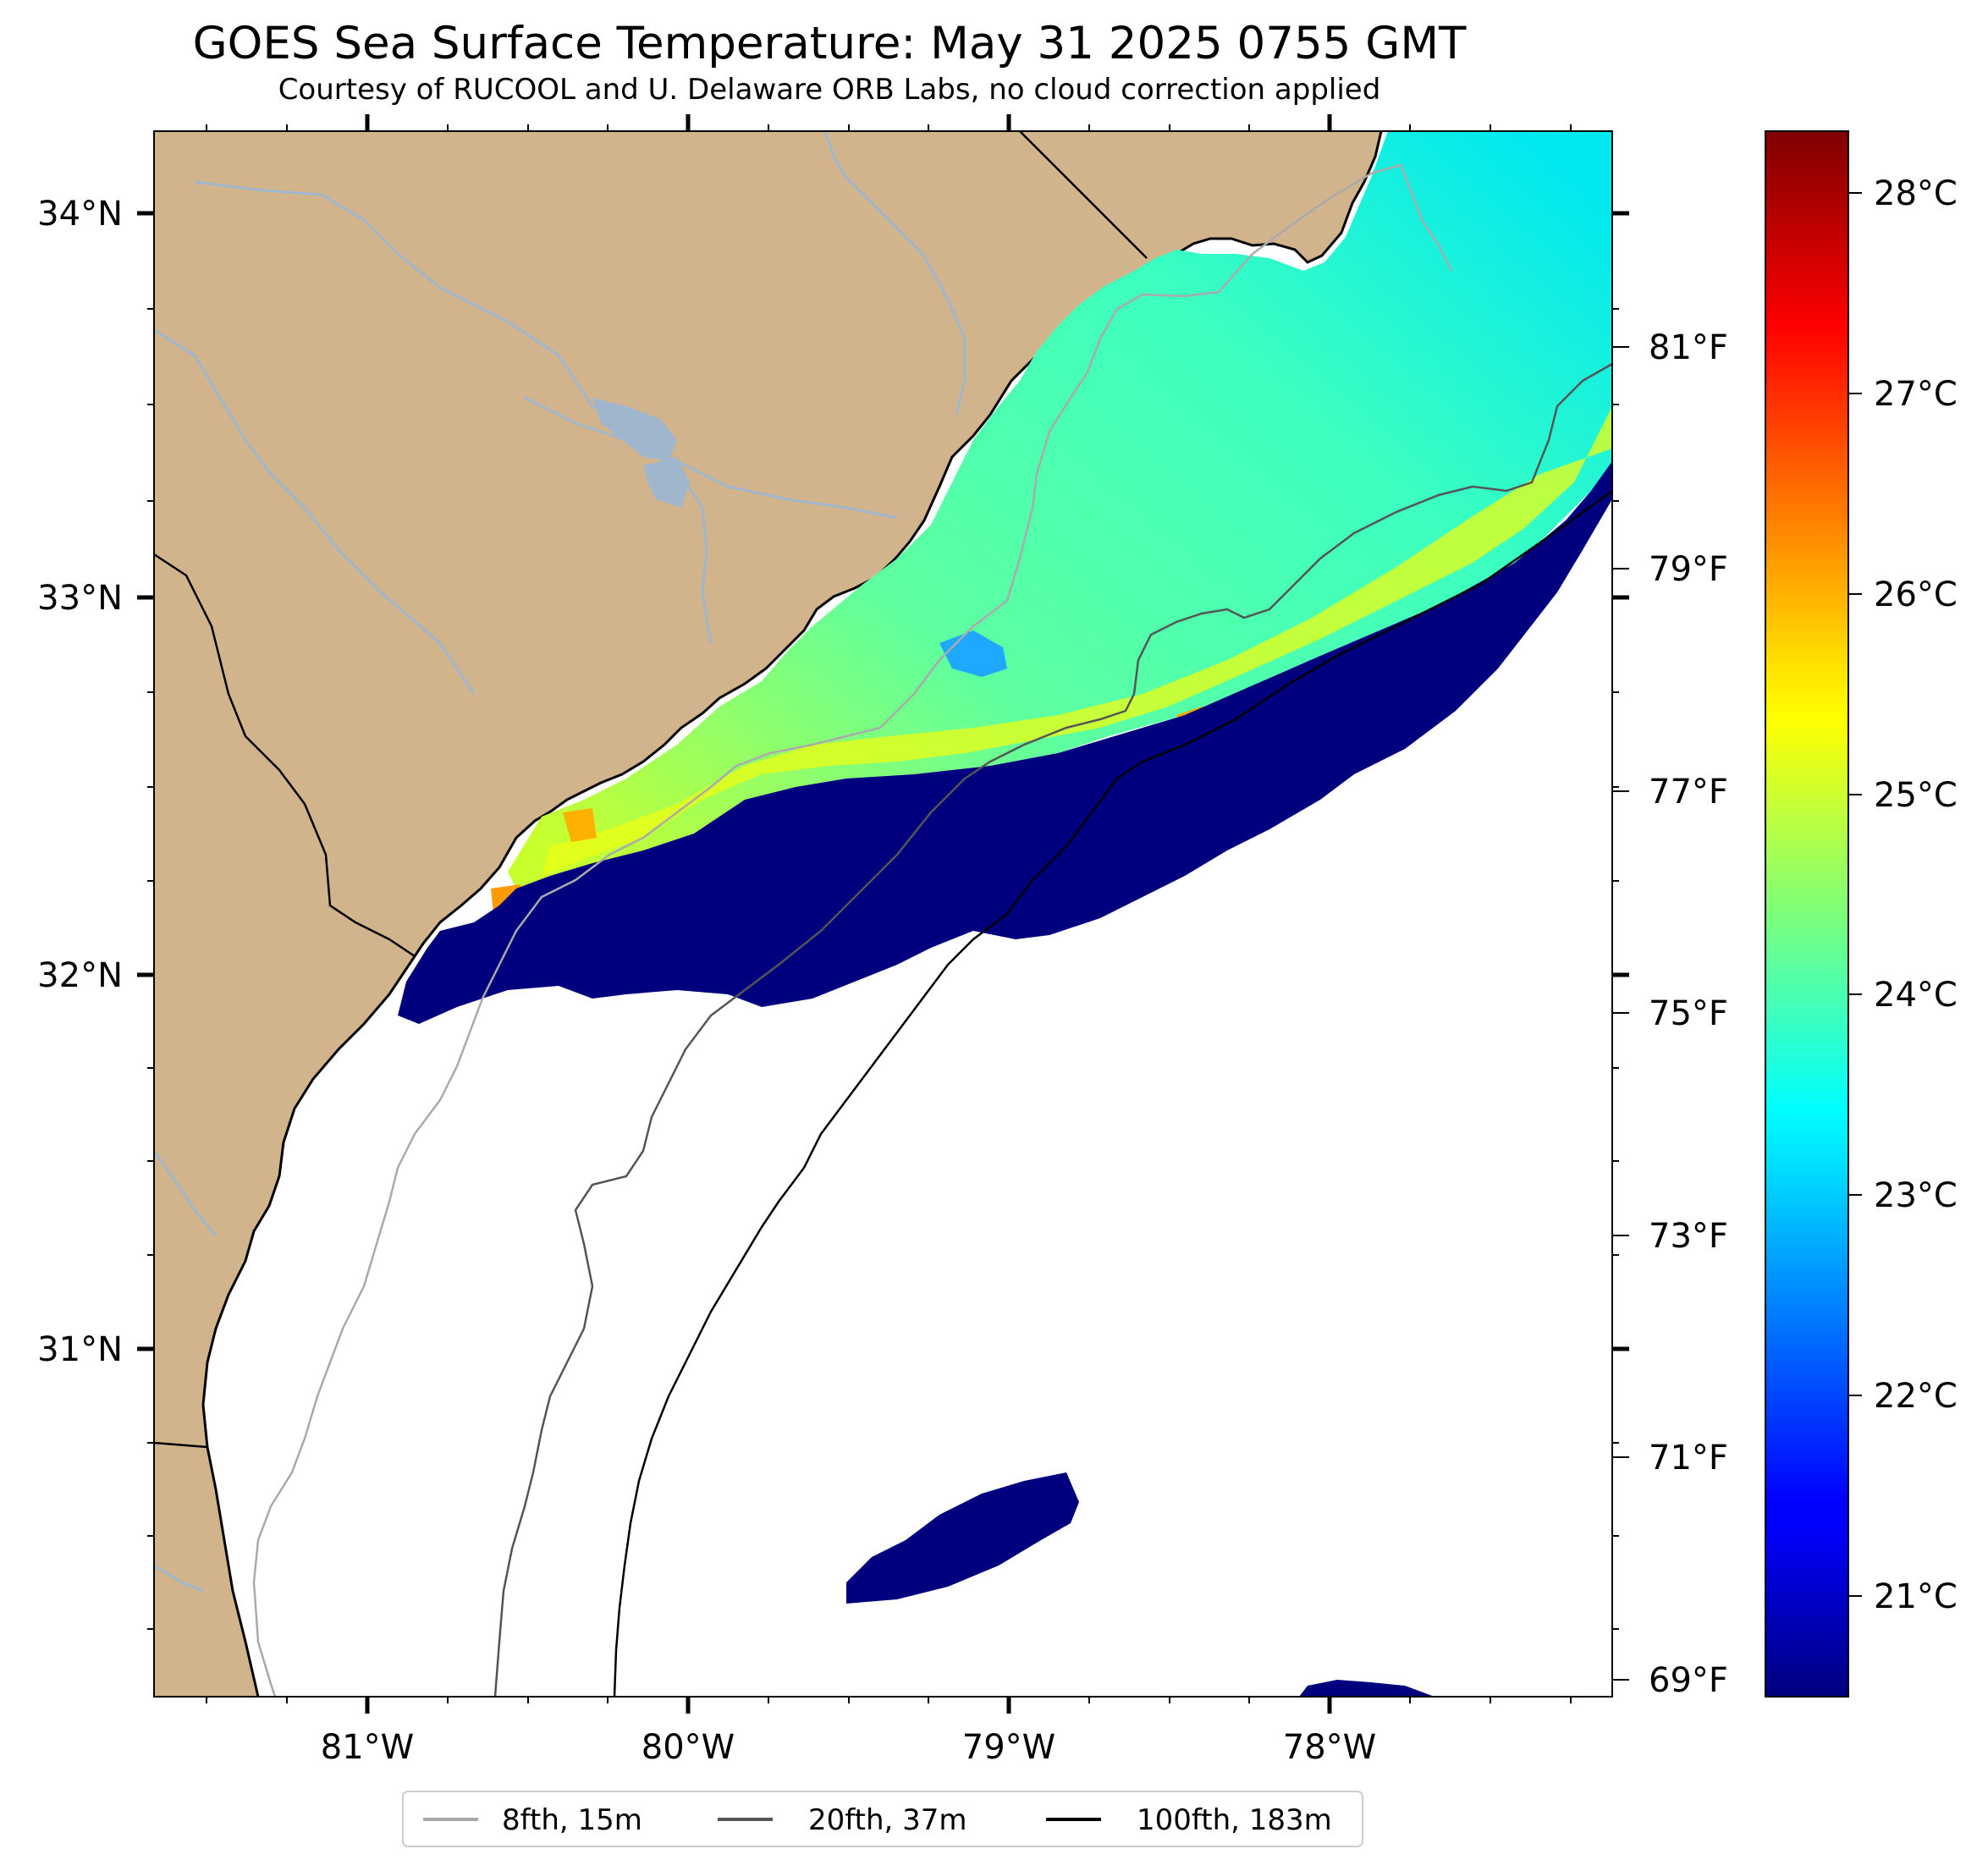 The width and height of the screenshot is (1988, 1871). Describe the element at coordinates (367, 1748) in the screenshot. I see `lon-label-81: 81°W` at that location.